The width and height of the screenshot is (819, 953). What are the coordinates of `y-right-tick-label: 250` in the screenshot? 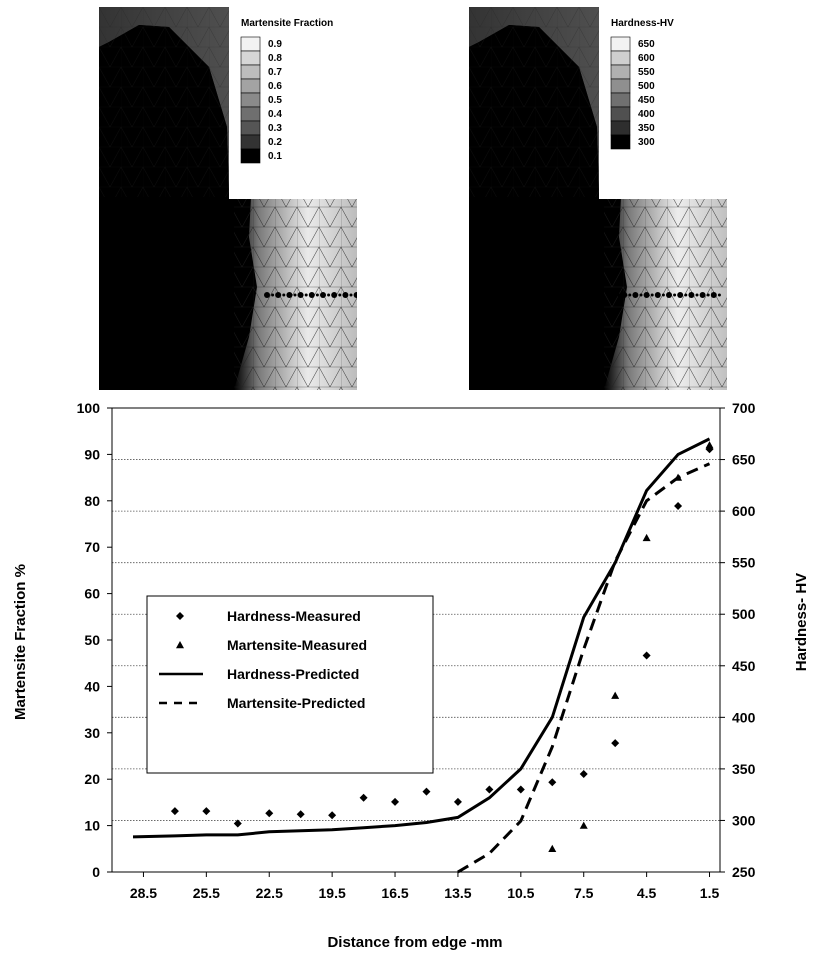 It's located at (744, 872).